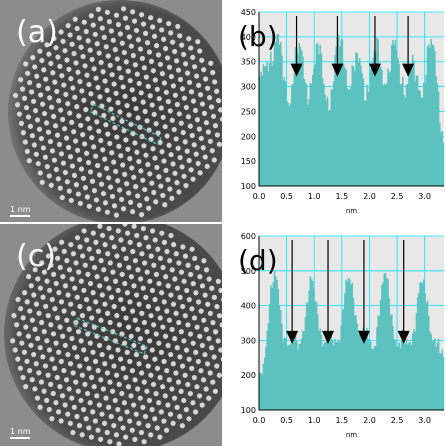 This screenshot has height=446, width=446. Describe the element at coordinates (286, 420) in the screenshot. I see `x-tick-label: 0.5` at that location.